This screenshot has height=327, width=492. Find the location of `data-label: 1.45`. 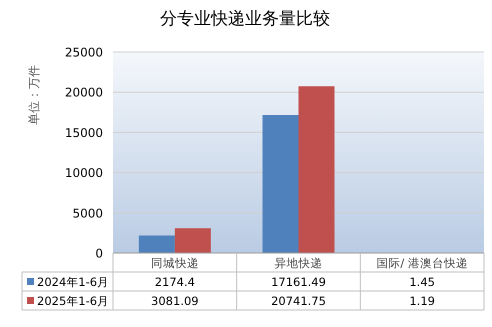

data-label: 1.45 is located at coordinates (422, 282).